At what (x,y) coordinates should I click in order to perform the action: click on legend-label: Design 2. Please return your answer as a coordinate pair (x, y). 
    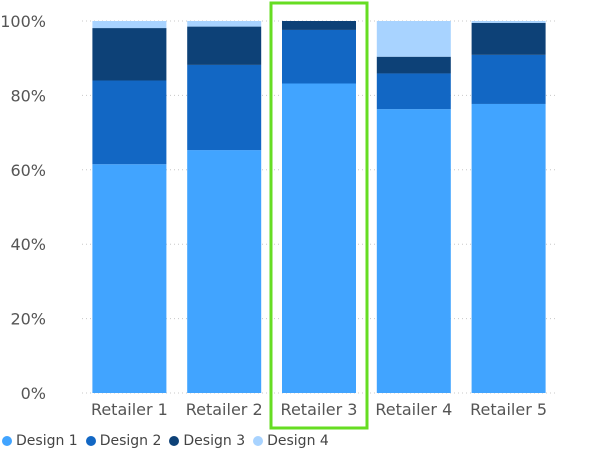
    Looking at the image, I should click on (130, 441).